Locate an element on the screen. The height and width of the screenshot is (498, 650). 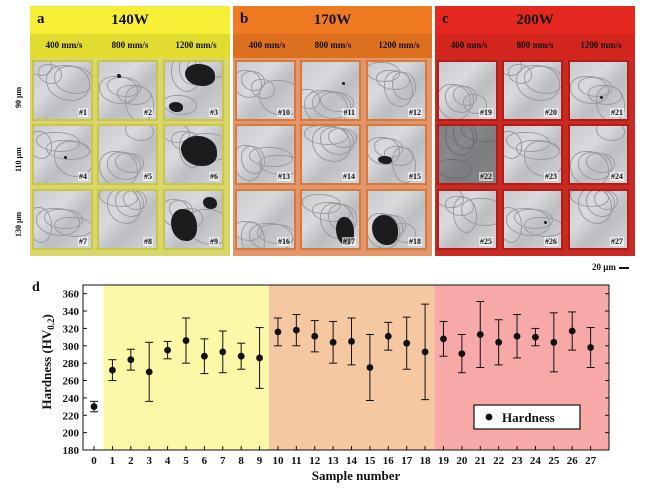
x-tick-label: 11 is located at coordinates (296, 461).